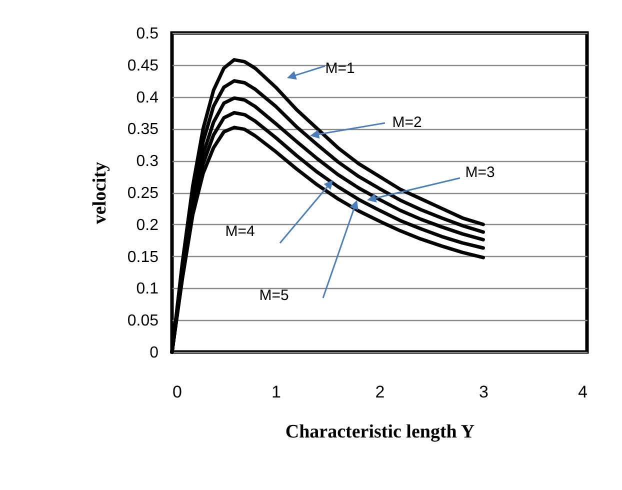 Image resolution: width=622 pixels, height=490 pixels. What do you see at coordinates (583, 392) in the screenshot?
I see `x-tick-label: 4` at bounding box center [583, 392].